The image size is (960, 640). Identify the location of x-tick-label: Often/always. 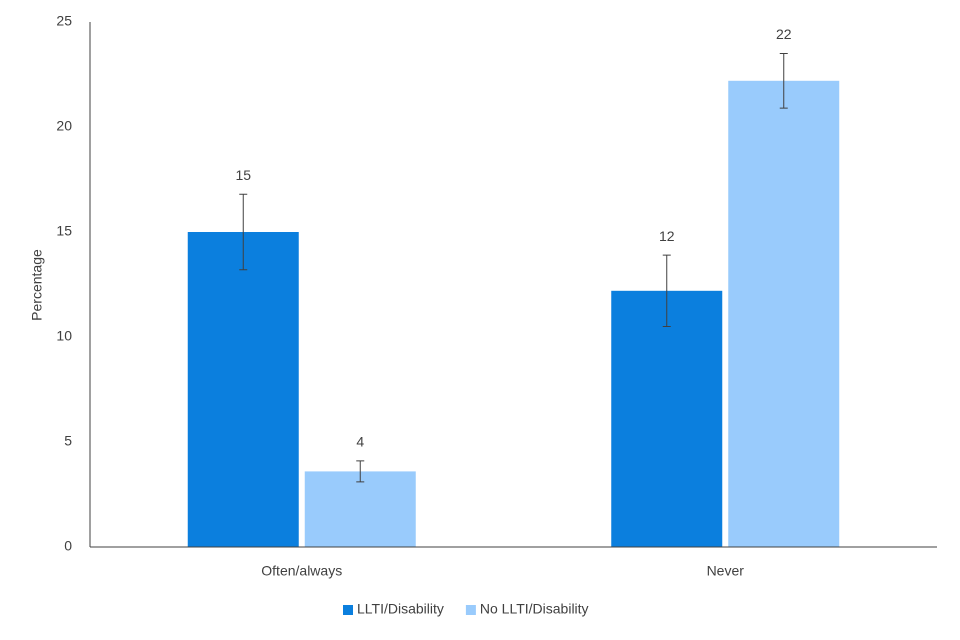
(301, 571).